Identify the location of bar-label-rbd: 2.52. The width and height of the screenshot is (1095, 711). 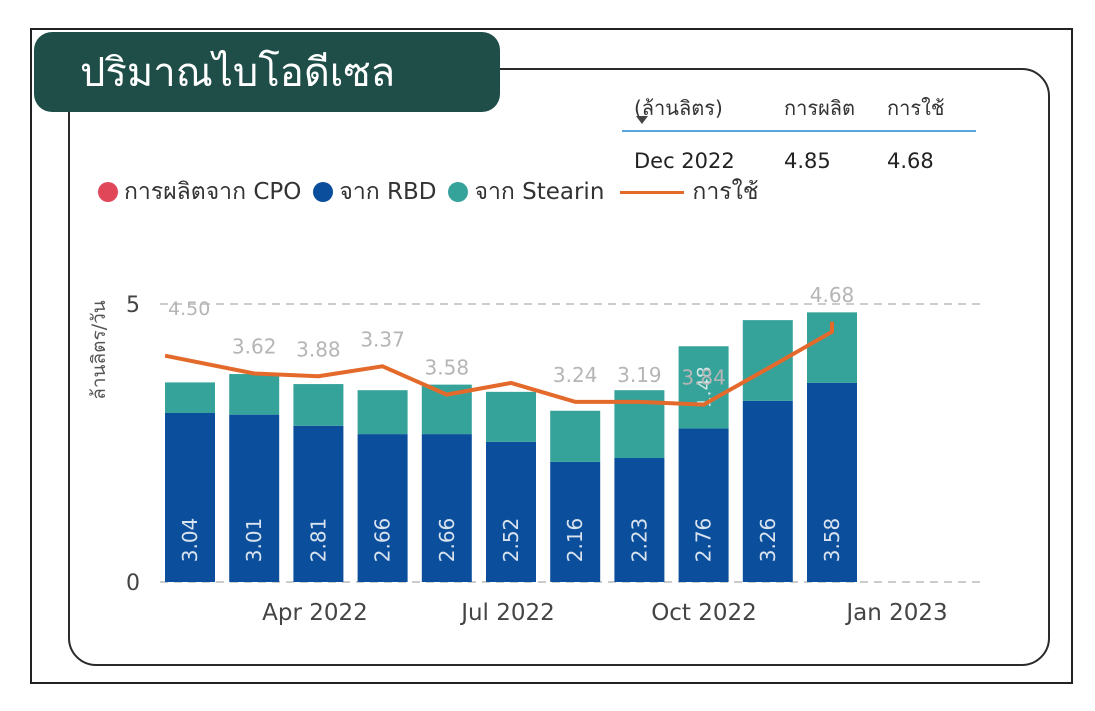
(511, 540).